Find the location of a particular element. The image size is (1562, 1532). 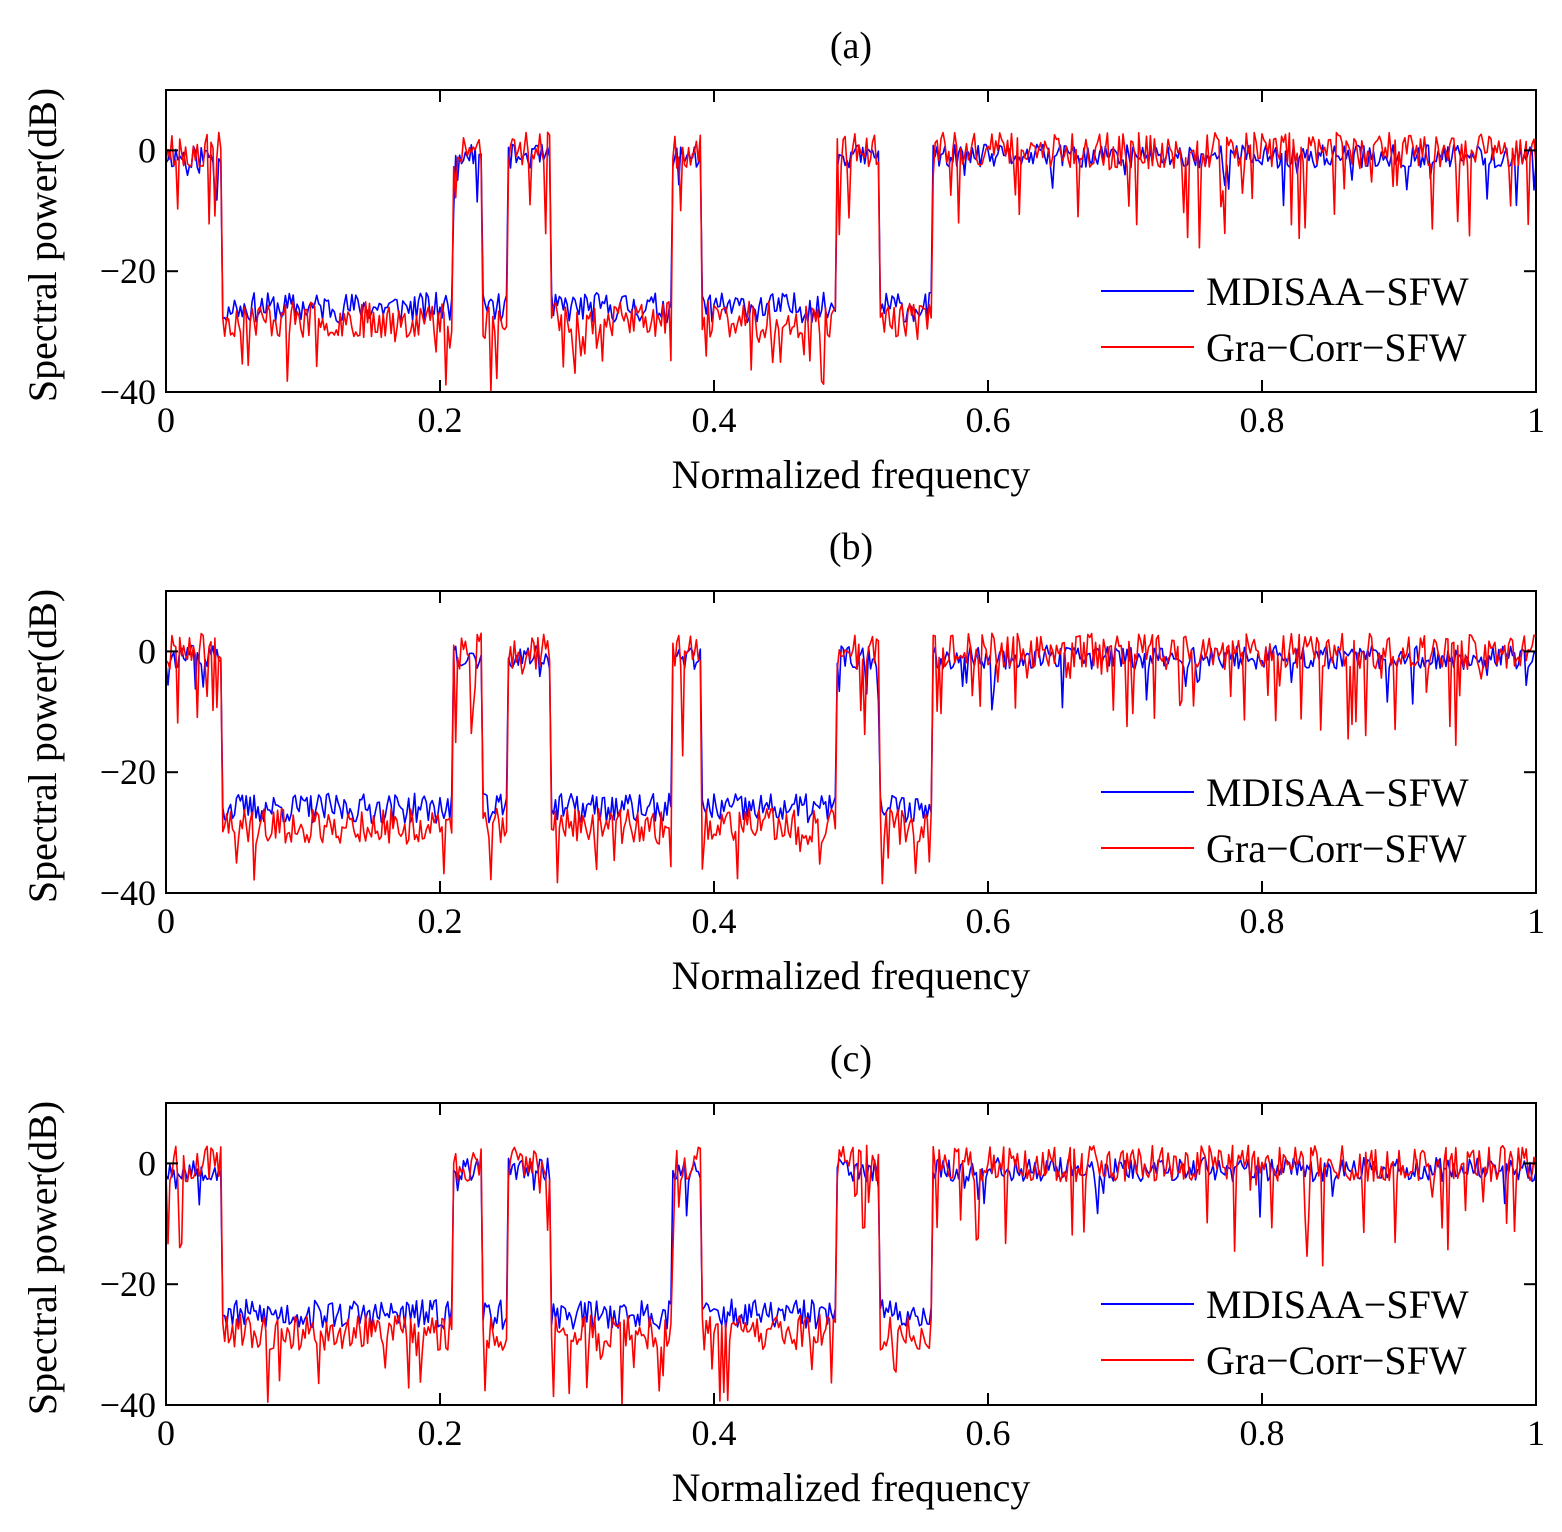

chart-title: (b) is located at coordinates (851, 547).